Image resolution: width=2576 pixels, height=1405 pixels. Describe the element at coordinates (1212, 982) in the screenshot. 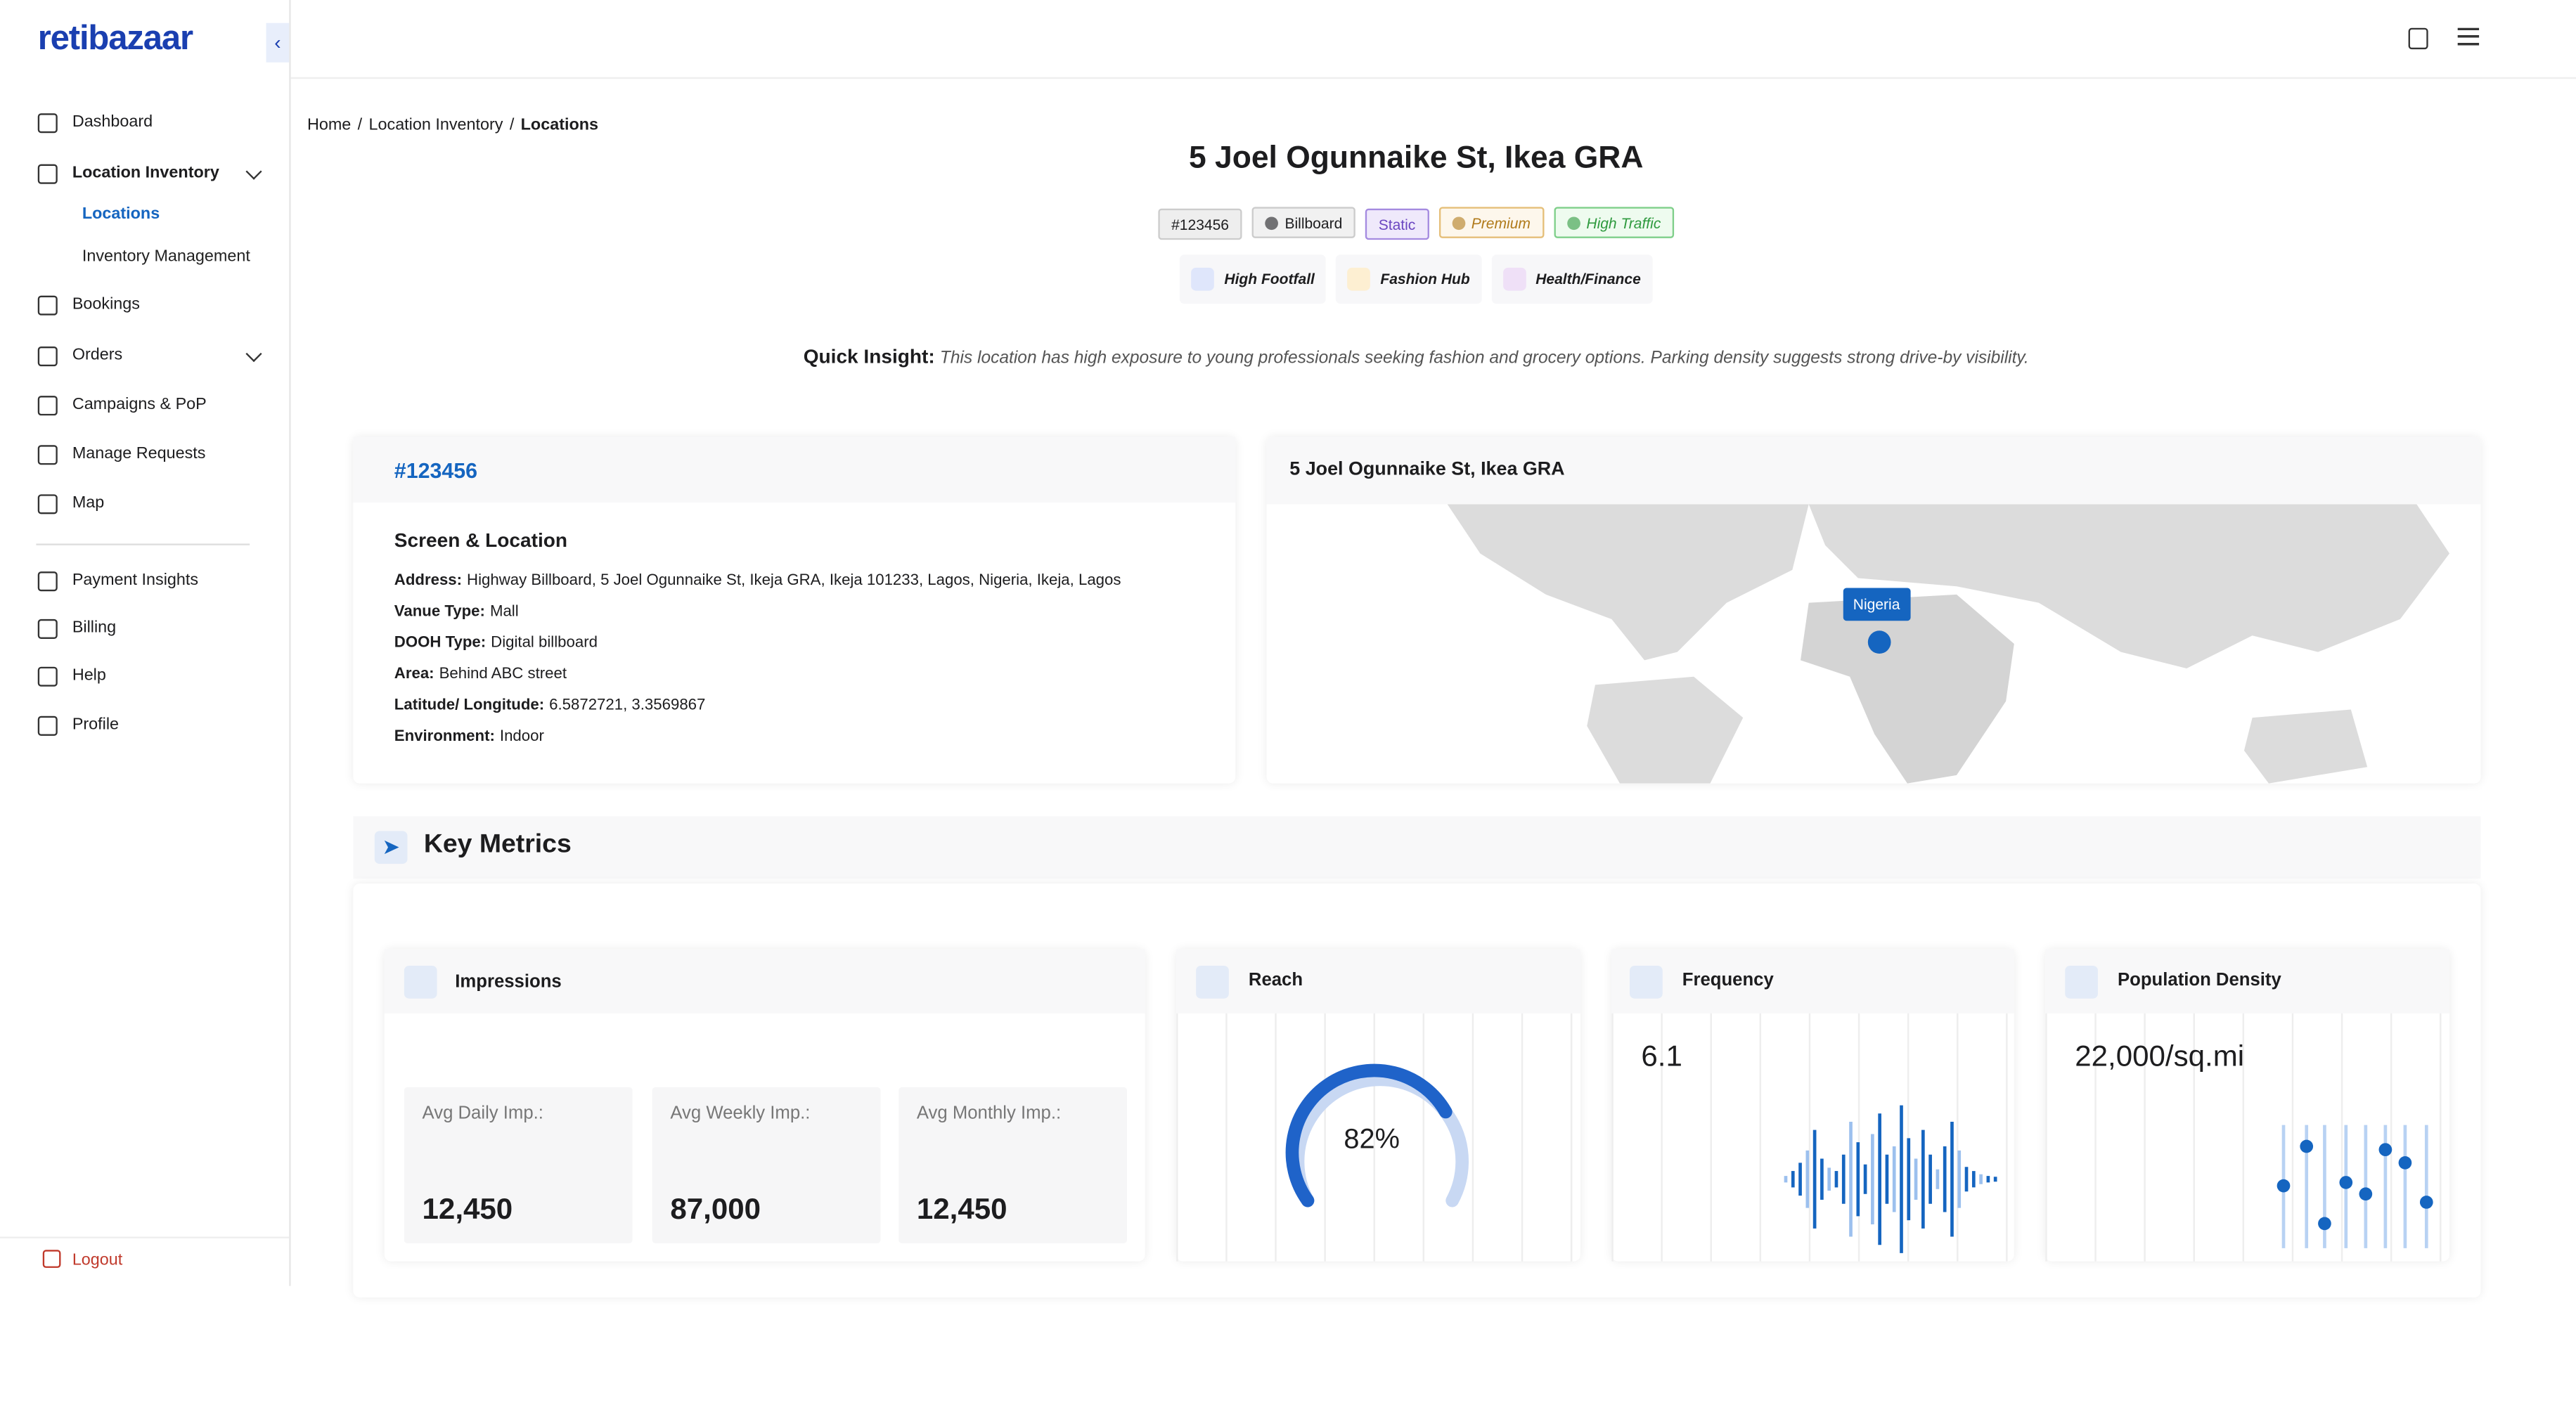

I see `reach-icon` at that location.